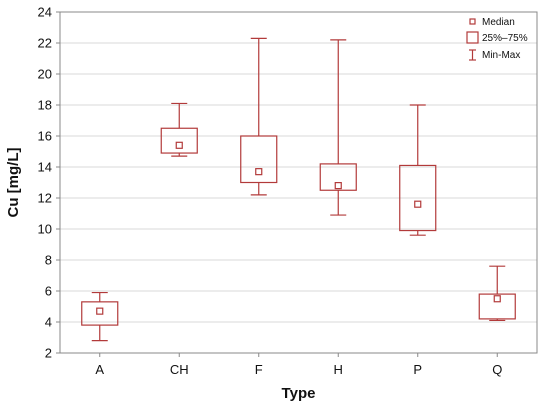 The height and width of the screenshot is (407, 550). Describe the element at coordinates (45, 43) in the screenshot. I see `y-tick-label: 22` at that location.